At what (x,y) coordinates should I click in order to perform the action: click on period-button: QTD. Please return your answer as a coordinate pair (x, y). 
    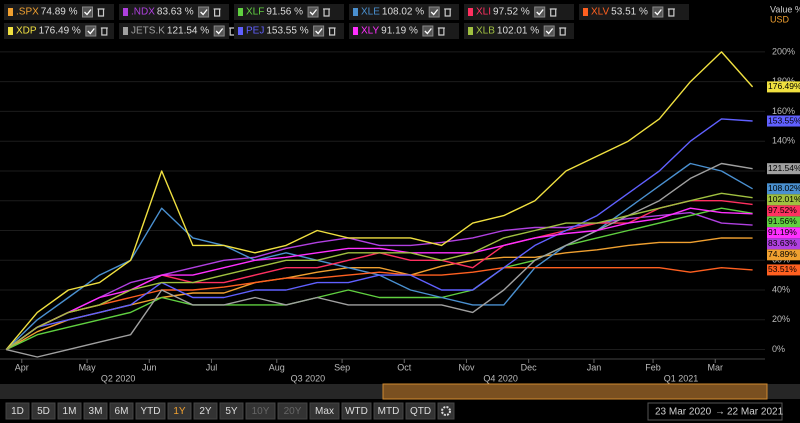
    Looking at the image, I should click on (420, 411).